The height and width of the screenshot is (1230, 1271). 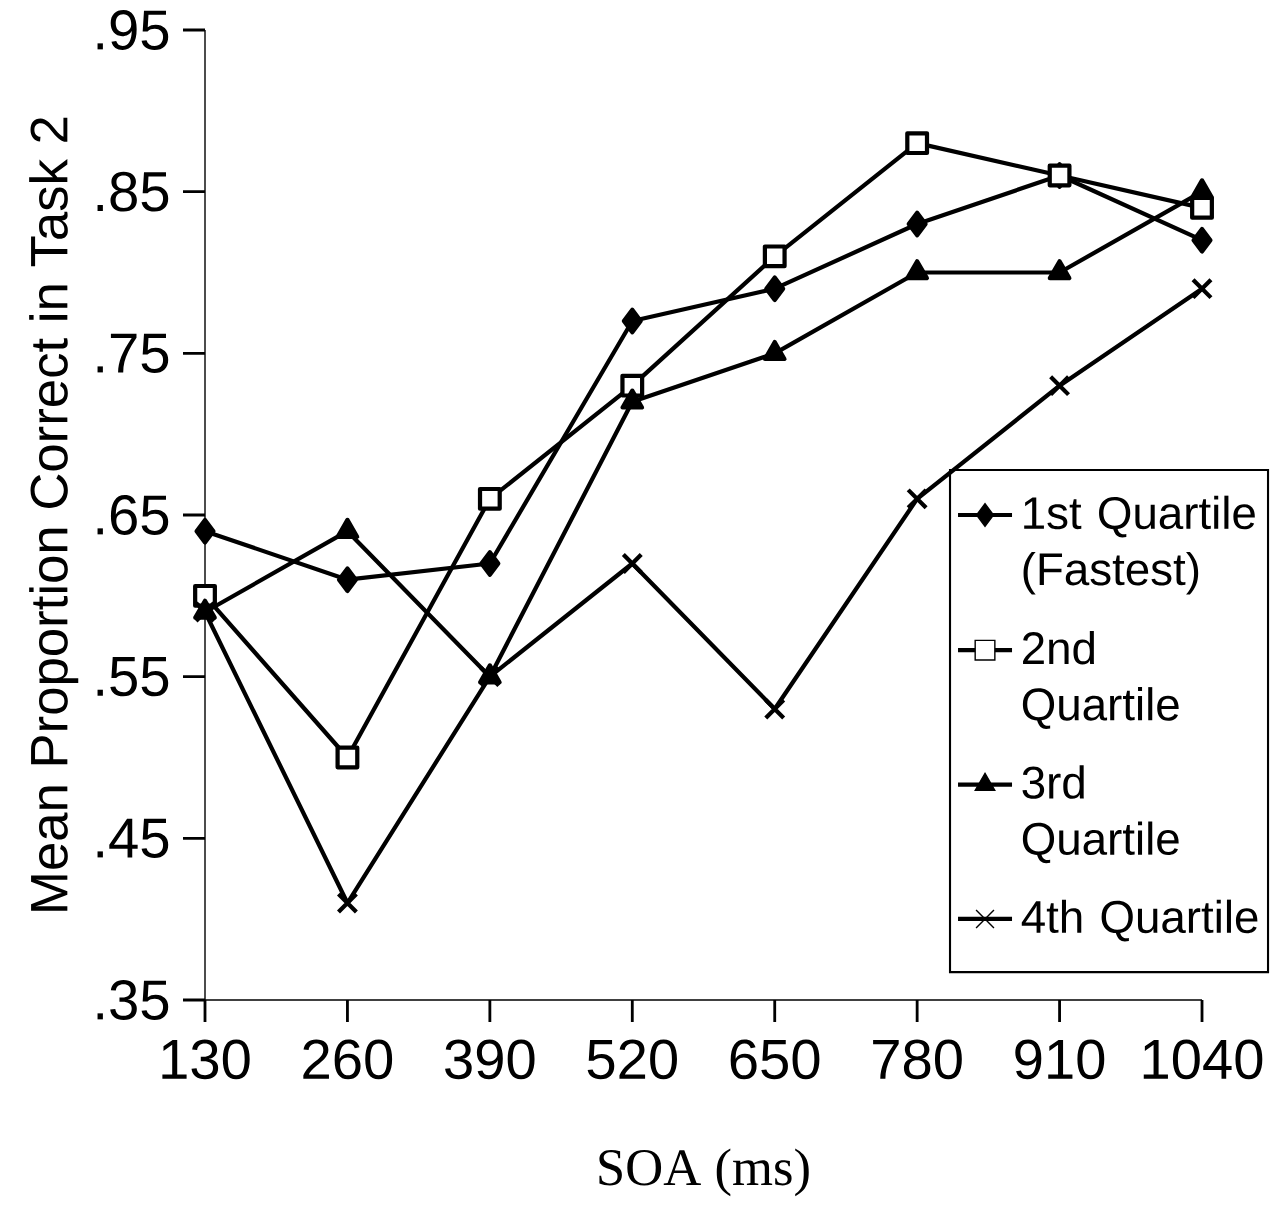 What do you see at coordinates (133, 30) in the screenshot?
I see `y-tick-label: .95` at bounding box center [133, 30].